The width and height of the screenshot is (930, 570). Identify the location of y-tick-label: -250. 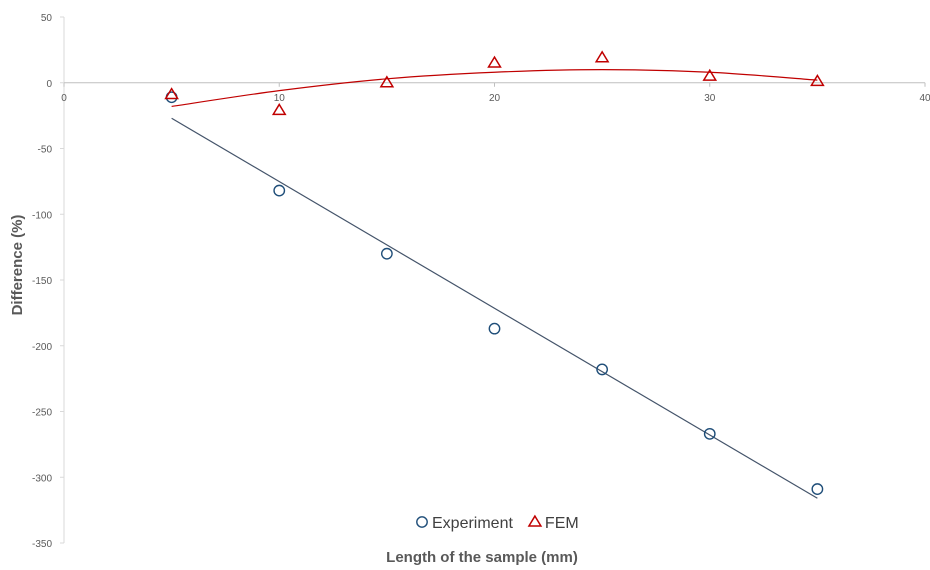
(42, 413).